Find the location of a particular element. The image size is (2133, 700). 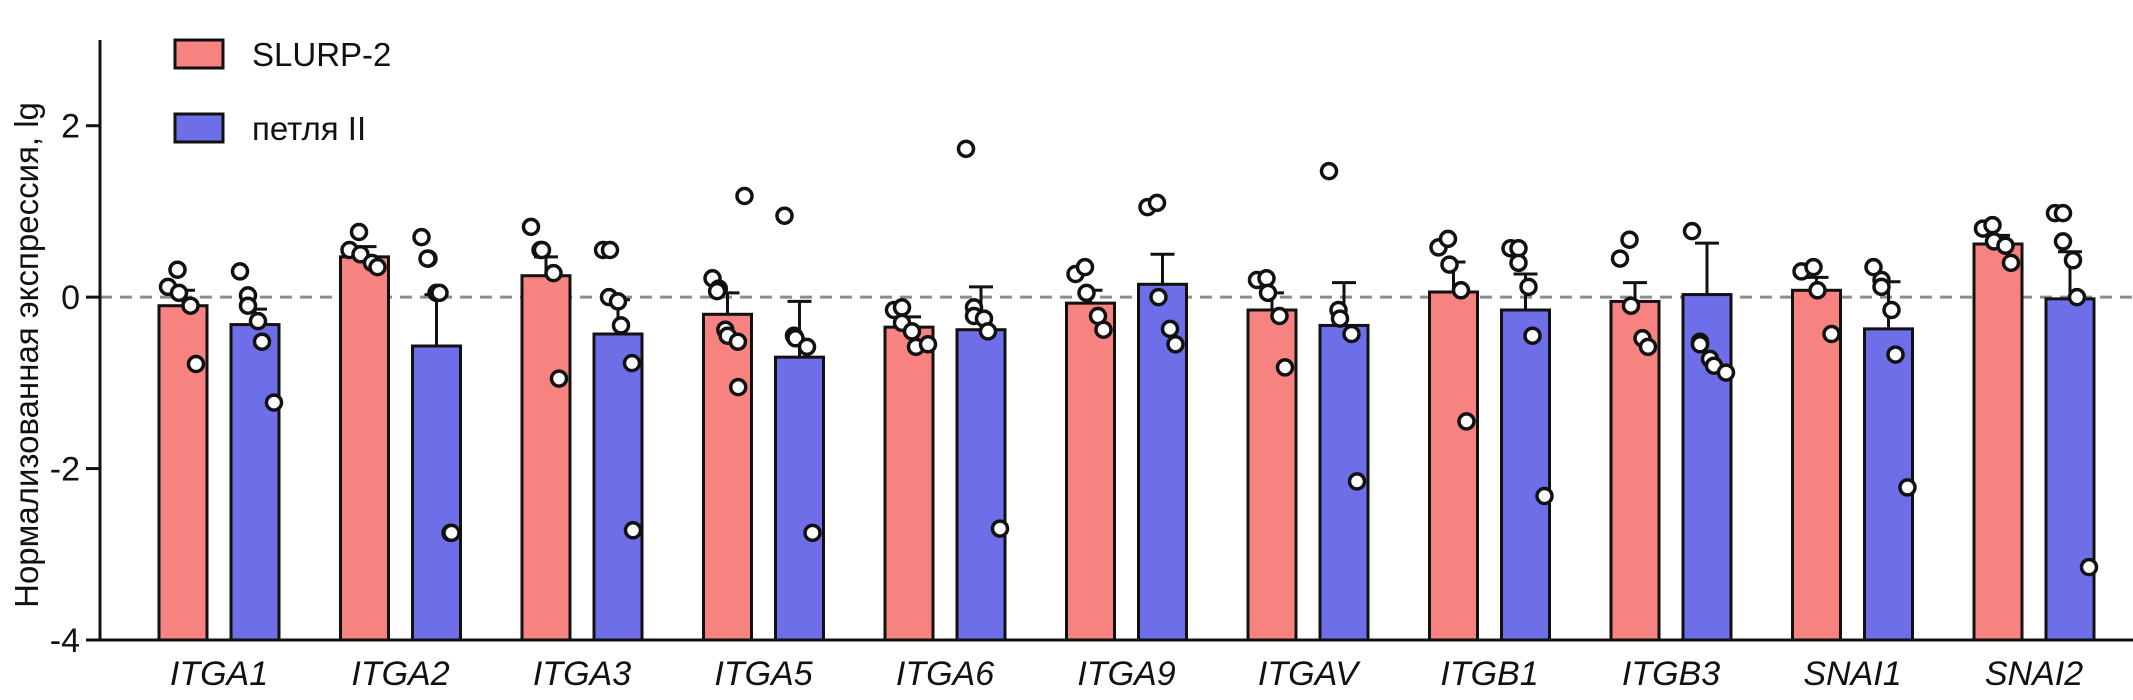

bar-itga6-slurp2 is located at coordinates (909, 483).